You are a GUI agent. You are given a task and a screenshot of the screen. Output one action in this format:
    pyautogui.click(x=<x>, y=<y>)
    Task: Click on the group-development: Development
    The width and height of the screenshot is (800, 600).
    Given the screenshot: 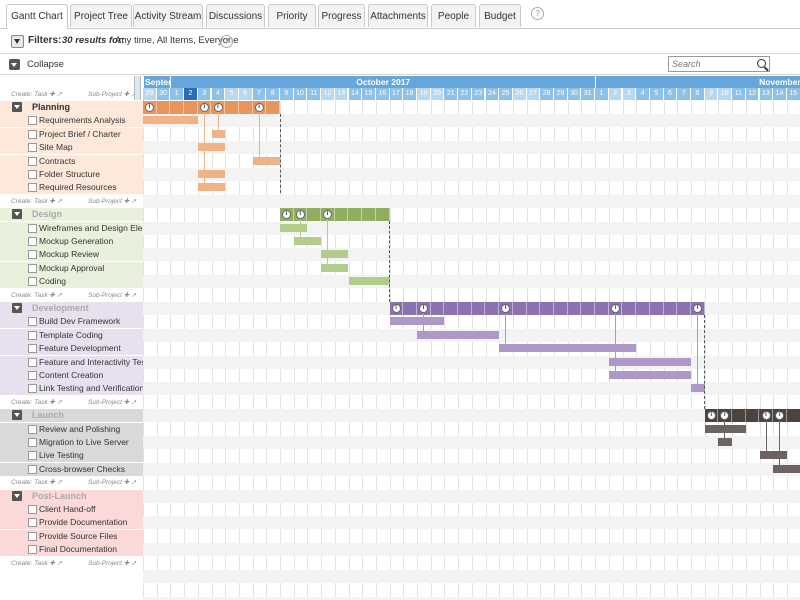 What is the action you would take?
    pyautogui.click(x=71, y=308)
    